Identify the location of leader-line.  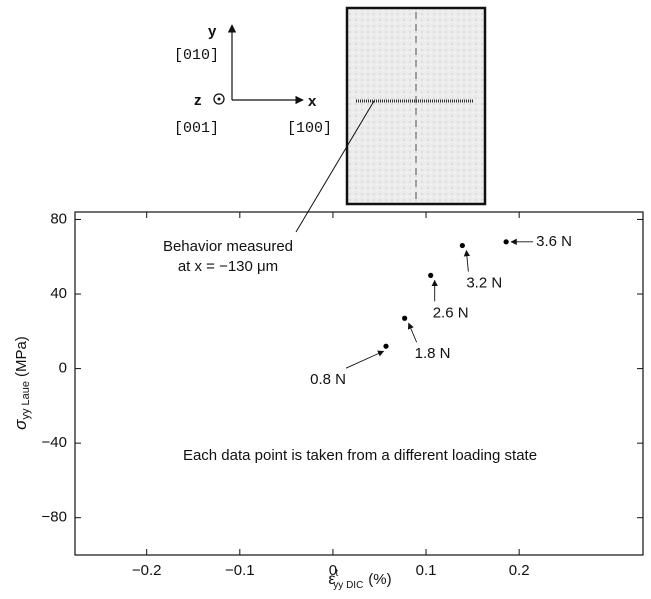
(335, 166).